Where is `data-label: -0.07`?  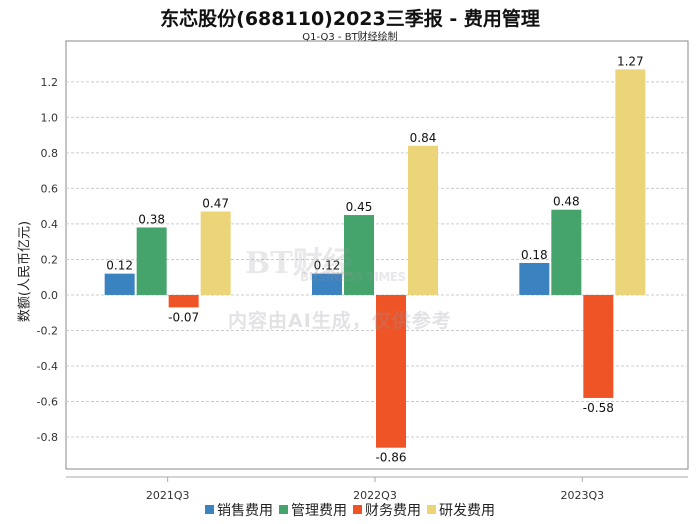 data-label: -0.07 is located at coordinates (183, 317).